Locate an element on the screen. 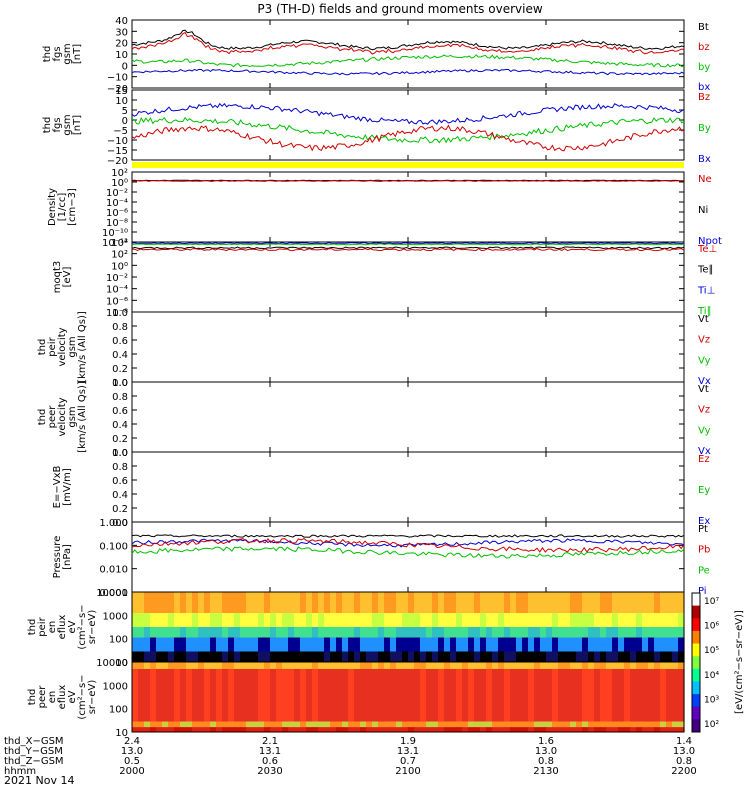  y-tick-label: 1.000 is located at coordinates (113, 523).